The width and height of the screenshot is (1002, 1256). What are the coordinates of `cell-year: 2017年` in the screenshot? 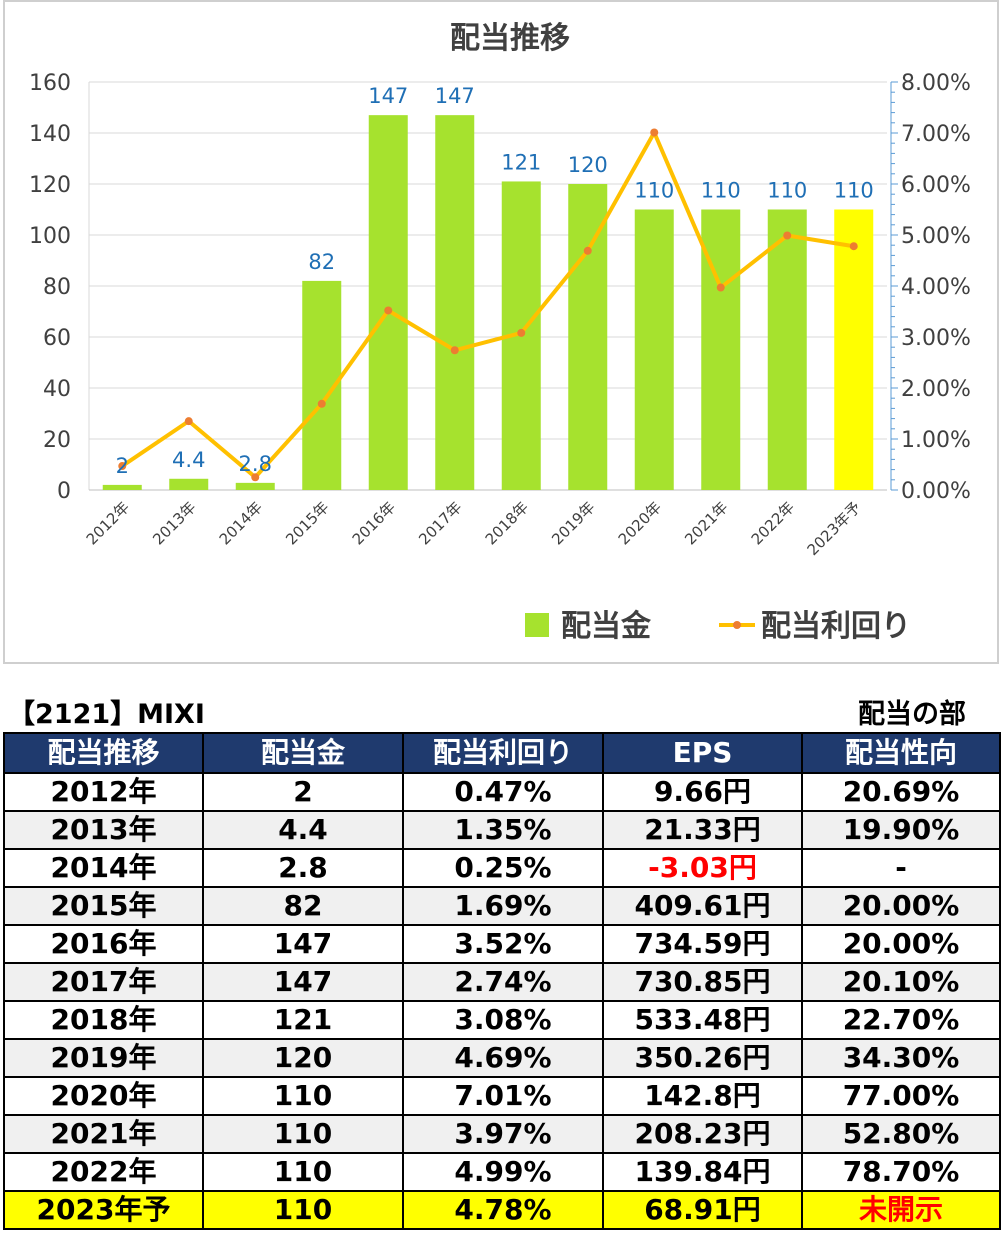 It's located at (103, 982).